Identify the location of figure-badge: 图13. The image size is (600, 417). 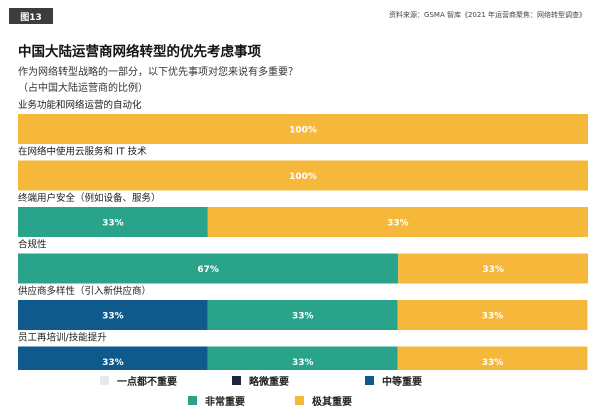
(31, 16).